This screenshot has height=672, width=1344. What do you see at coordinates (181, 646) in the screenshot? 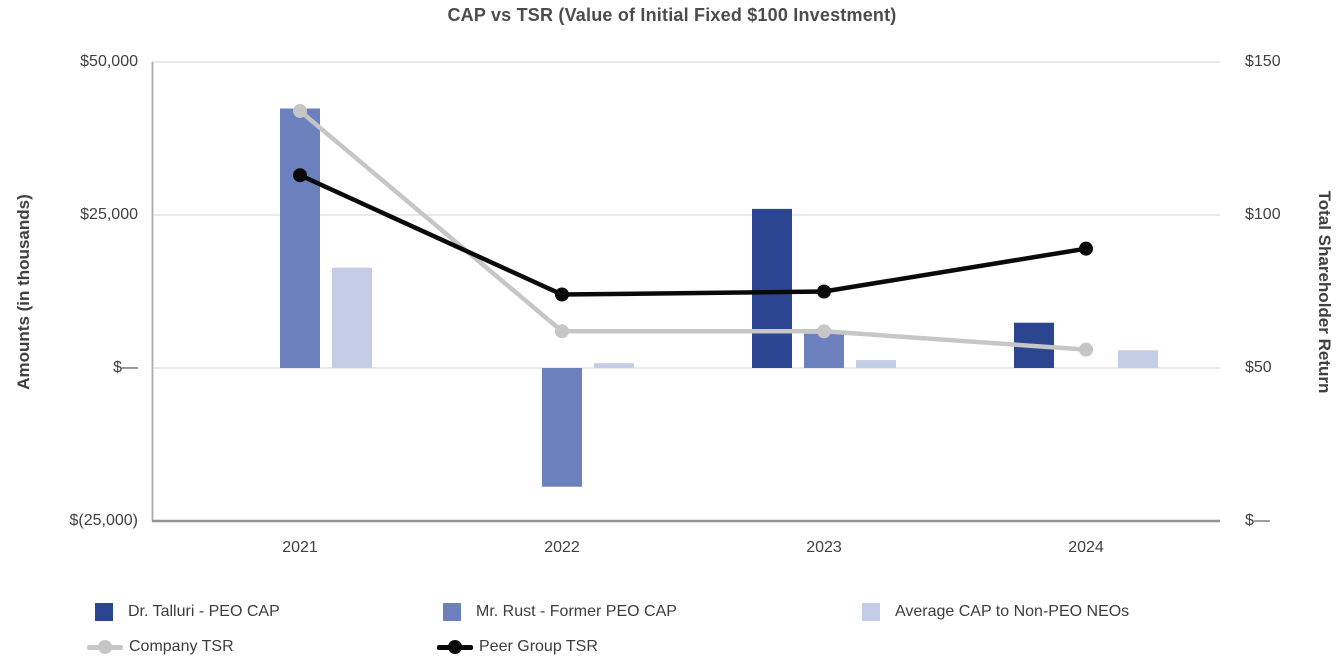
I see `legend-label: Company TSR` at bounding box center [181, 646].